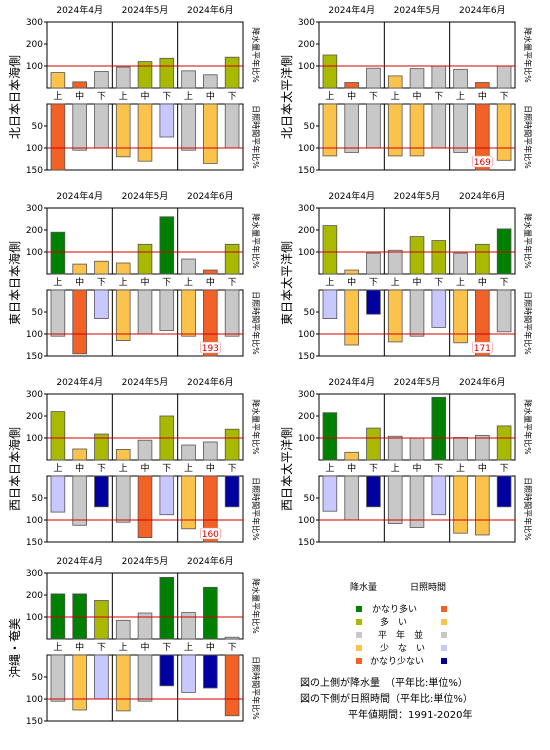 The width and height of the screenshot is (550, 750). What do you see at coordinates (306, 171) in the screenshot?
I see `sunshine-tick-label: 150` at bounding box center [306, 171].